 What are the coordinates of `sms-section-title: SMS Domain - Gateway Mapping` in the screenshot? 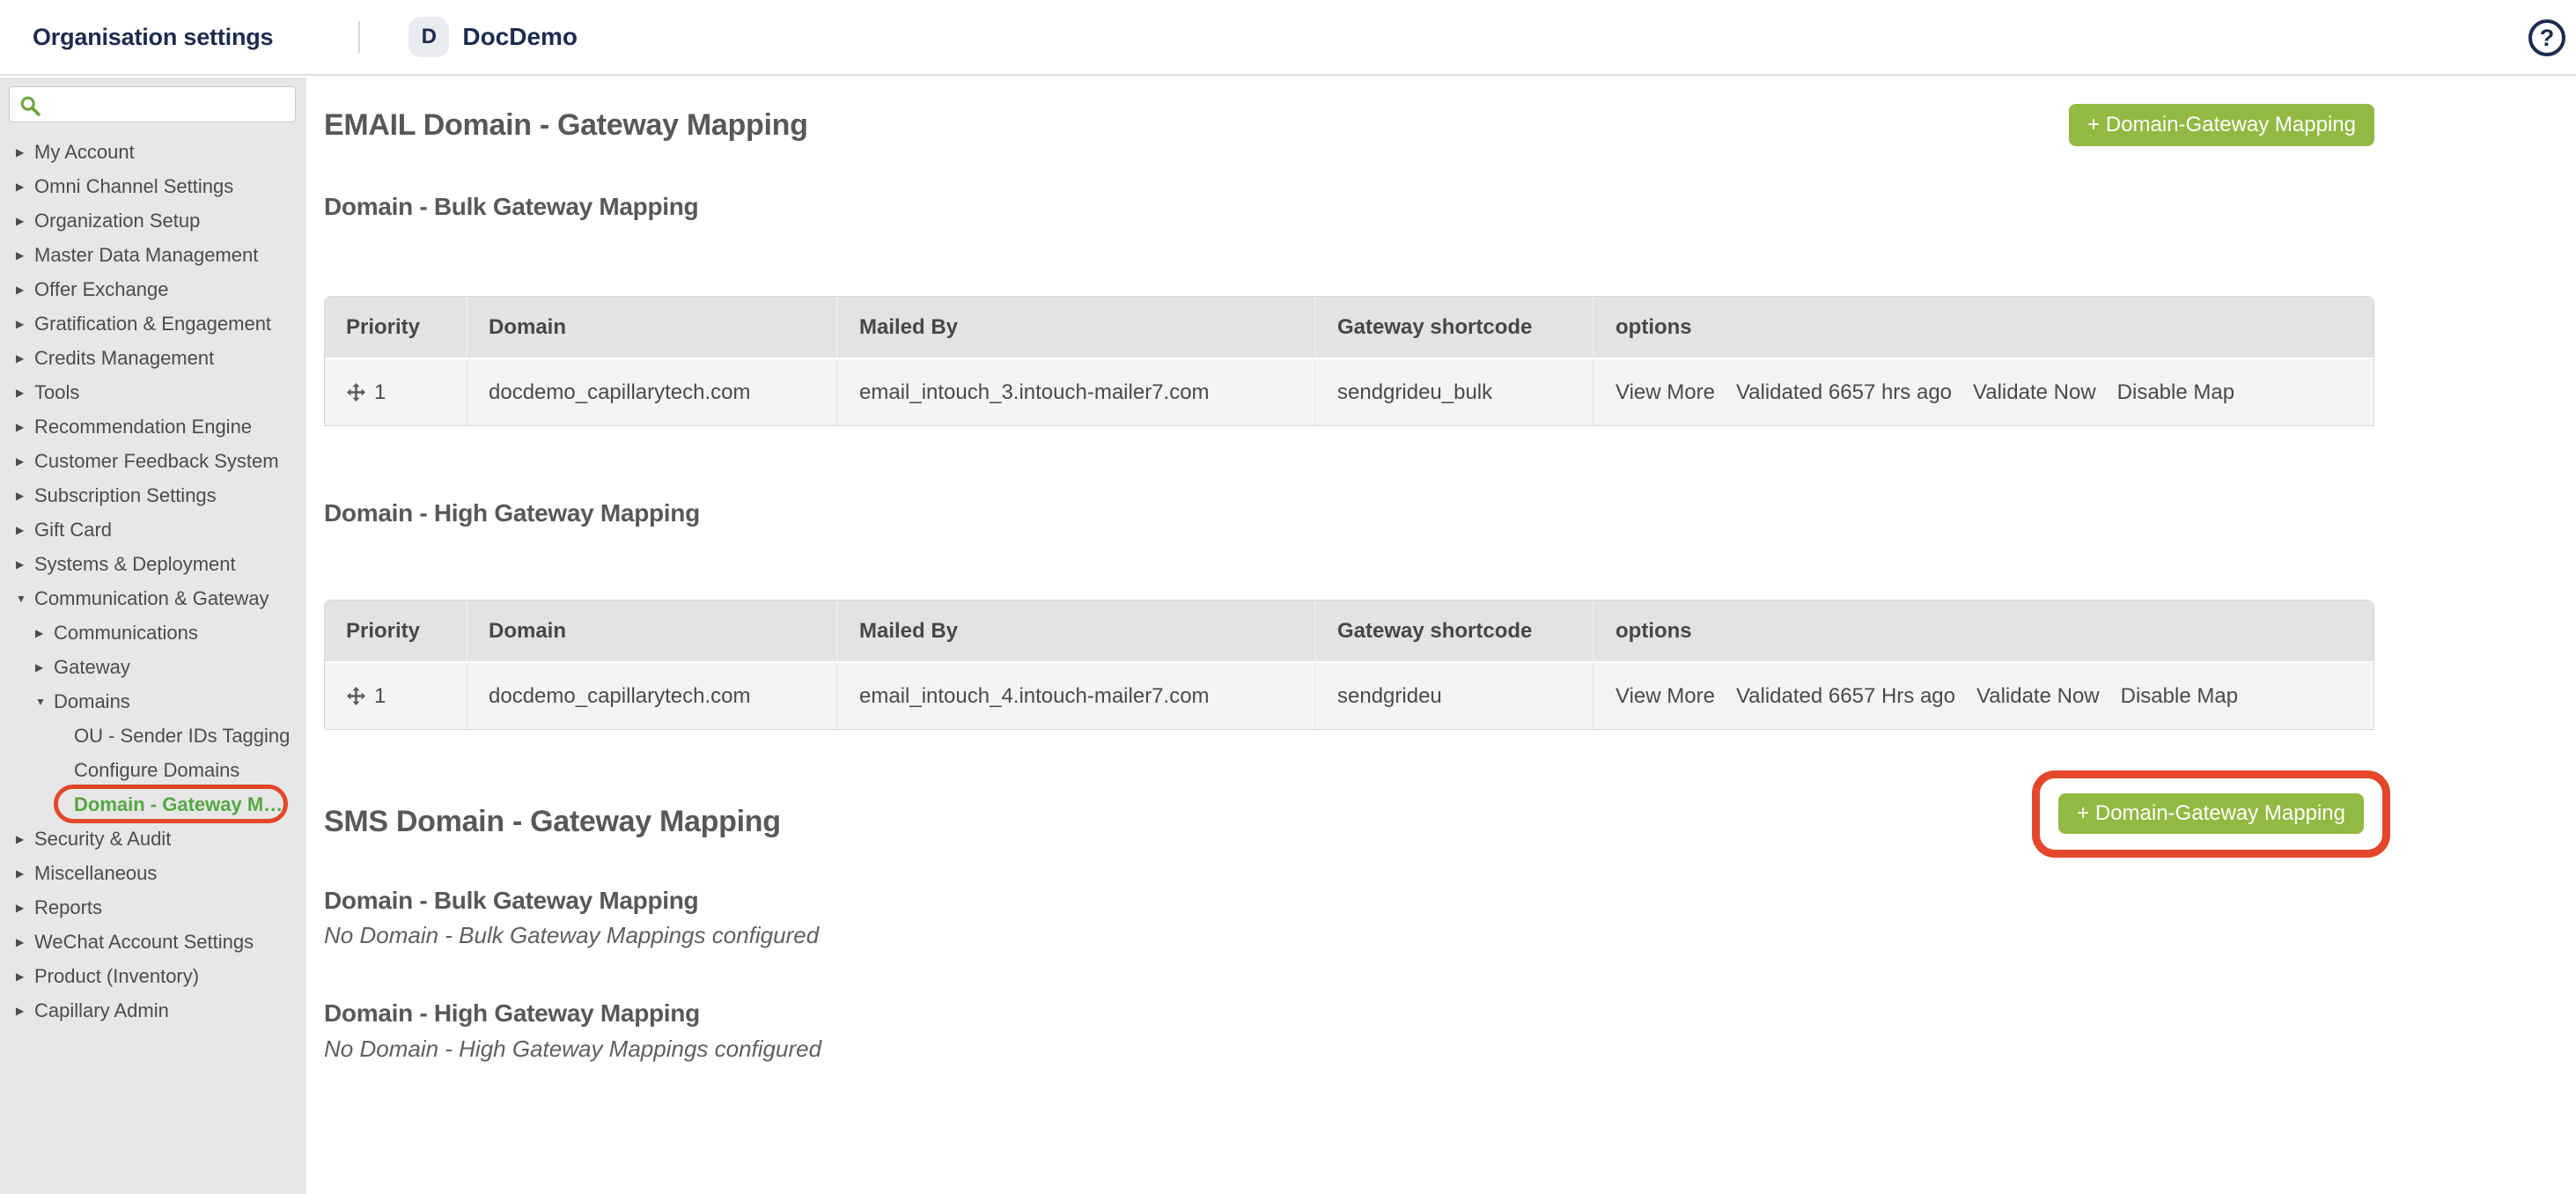 It's located at (553, 821).